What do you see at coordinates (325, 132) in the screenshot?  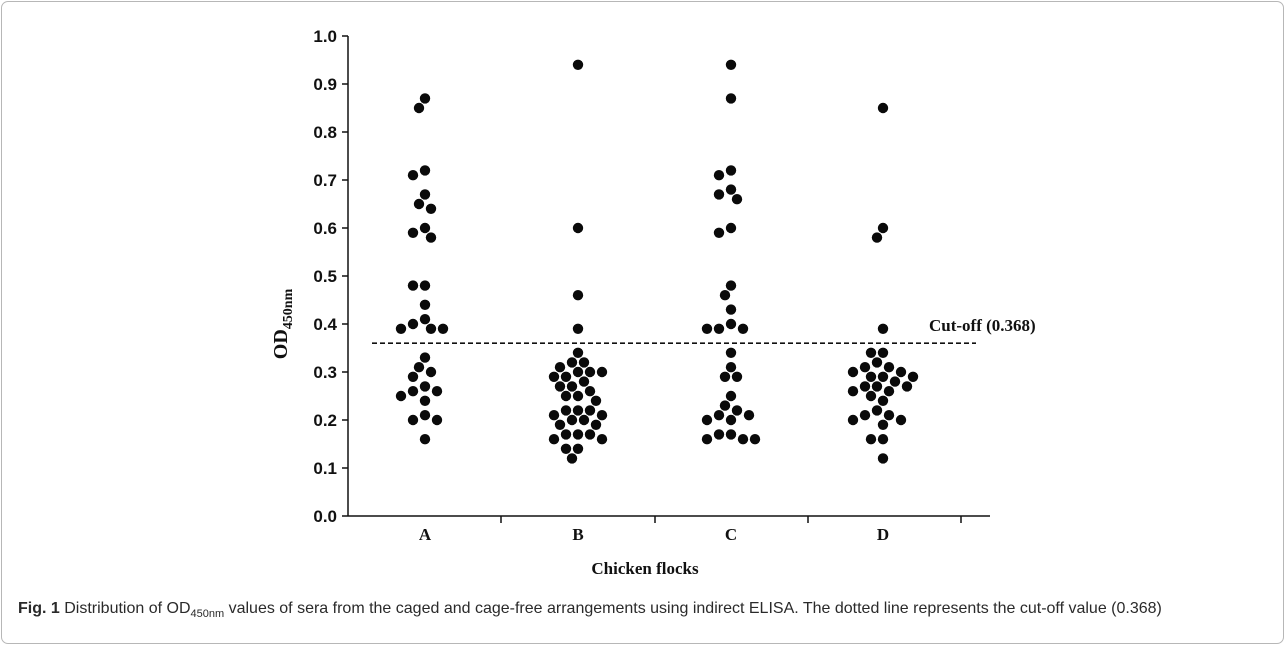 I see `y-tick-label: 0.8` at bounding box center [325, 132].